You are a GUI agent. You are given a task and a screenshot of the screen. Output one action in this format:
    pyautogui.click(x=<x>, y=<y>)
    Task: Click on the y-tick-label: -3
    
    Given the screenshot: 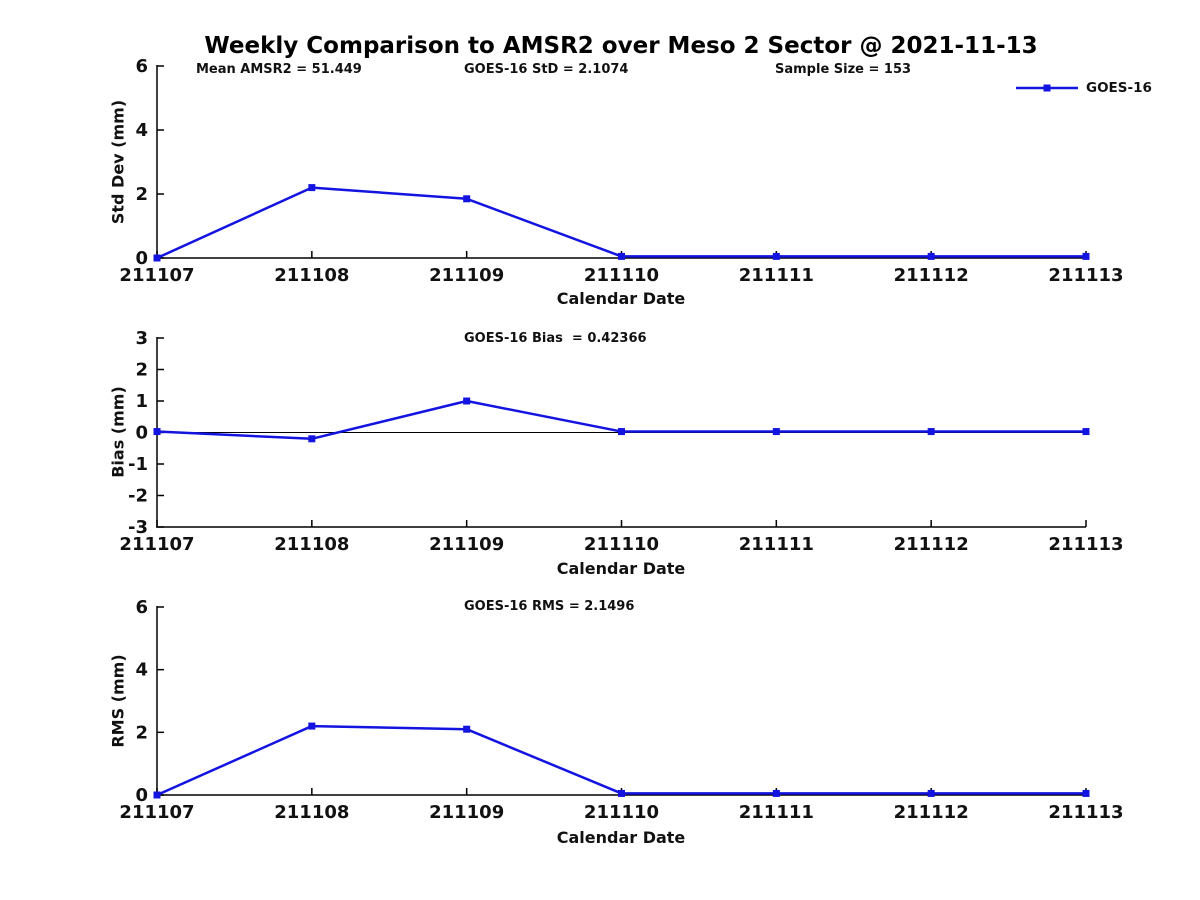 What is the action you would take?
    pyautogui.click(x=138, y=527)
    